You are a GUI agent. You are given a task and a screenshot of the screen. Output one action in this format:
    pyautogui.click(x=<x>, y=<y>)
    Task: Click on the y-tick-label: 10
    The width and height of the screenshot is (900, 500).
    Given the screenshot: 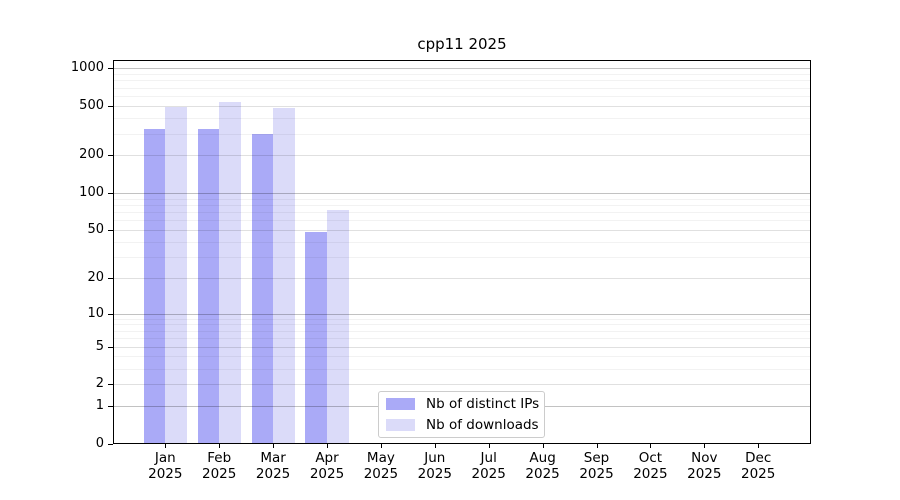 What is the action you would take?
    pyautogui.click(x=95, y=313)
    